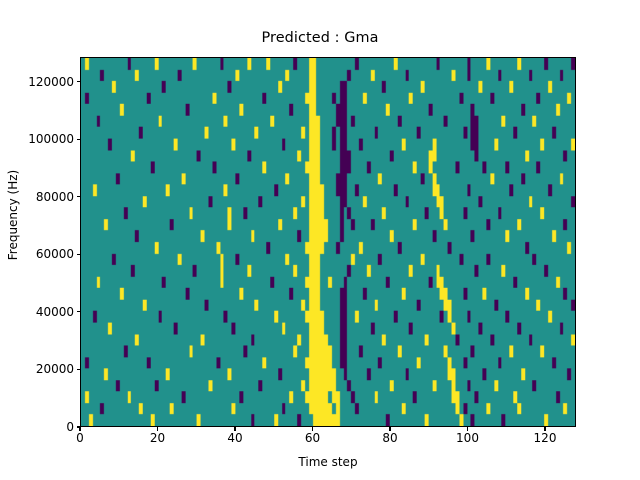 Image resolution: width=640 pixels, height=480 pixels. I want to click on x-tick-label: 60, so click(312, 438).